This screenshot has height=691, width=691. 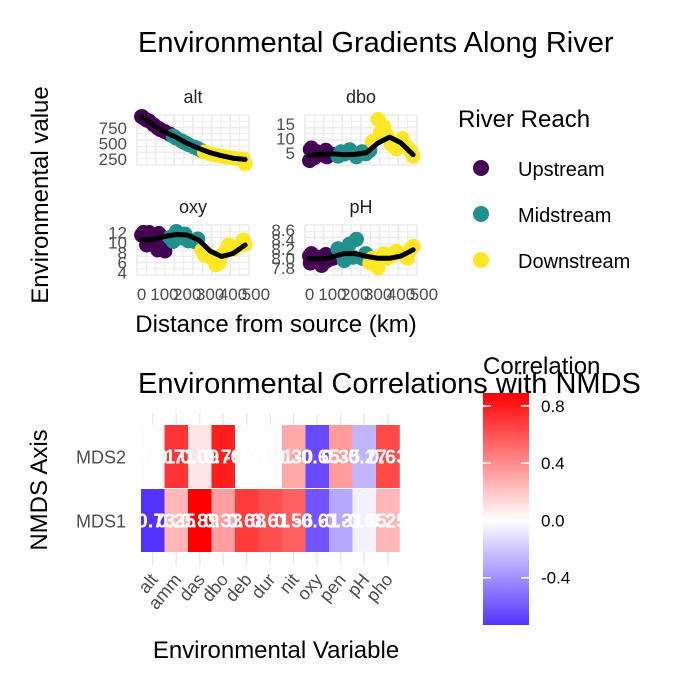 What do you see at coordinates (122, 263) in the screenshot?
I see `y-tick-label: 6` at bounding box center [122, 263].